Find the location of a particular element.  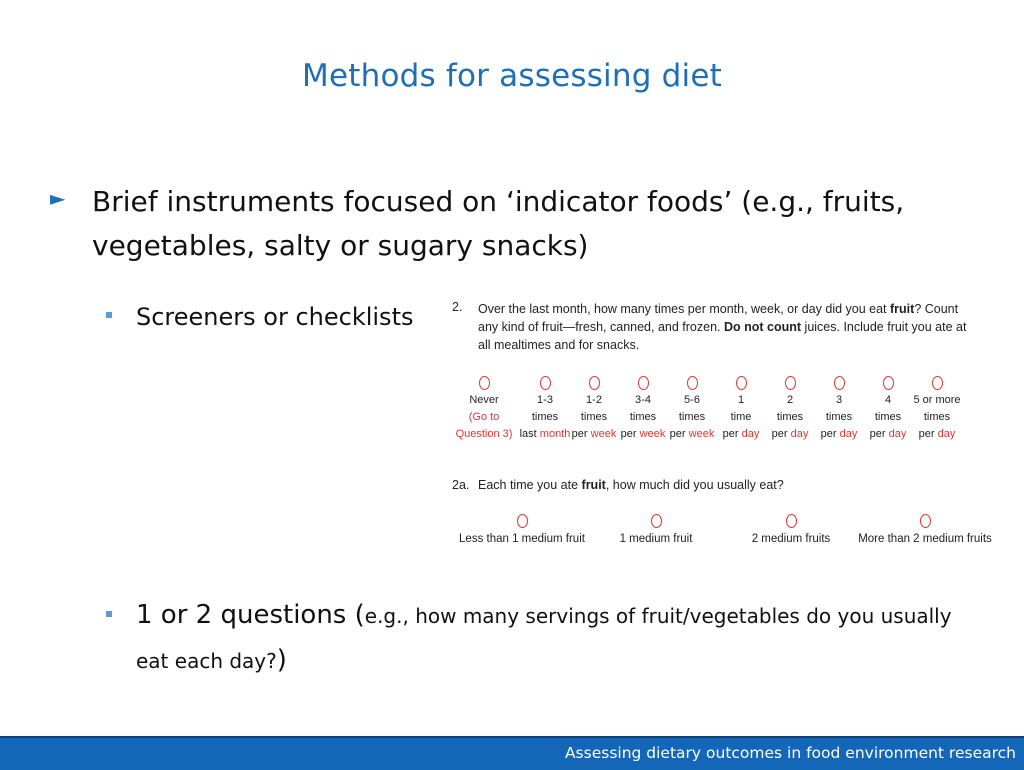

amount-option: 1 medium fruit is located at coordinates (656, 531).